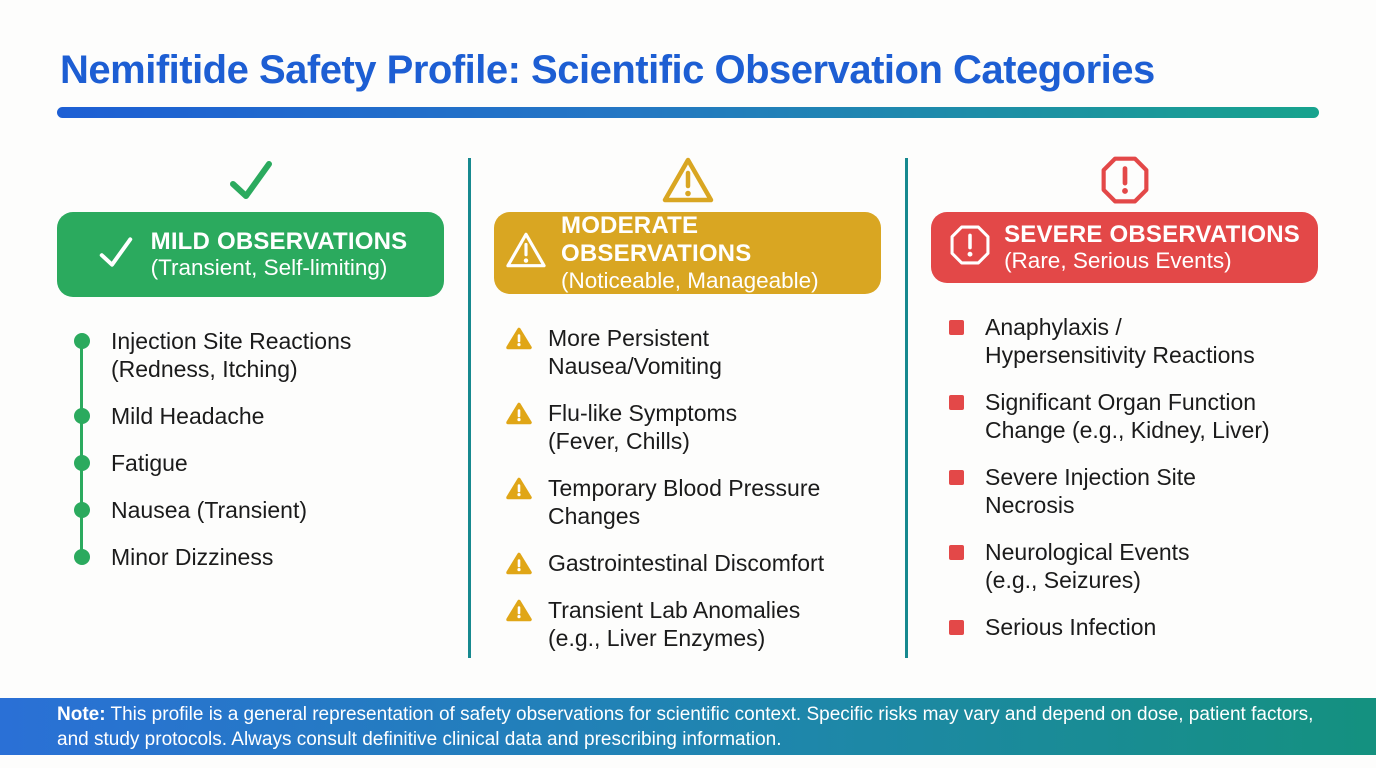  I want to click on list-item: Anaphylaxis / Hypersensitivity Reactions, so click(1130, 341).